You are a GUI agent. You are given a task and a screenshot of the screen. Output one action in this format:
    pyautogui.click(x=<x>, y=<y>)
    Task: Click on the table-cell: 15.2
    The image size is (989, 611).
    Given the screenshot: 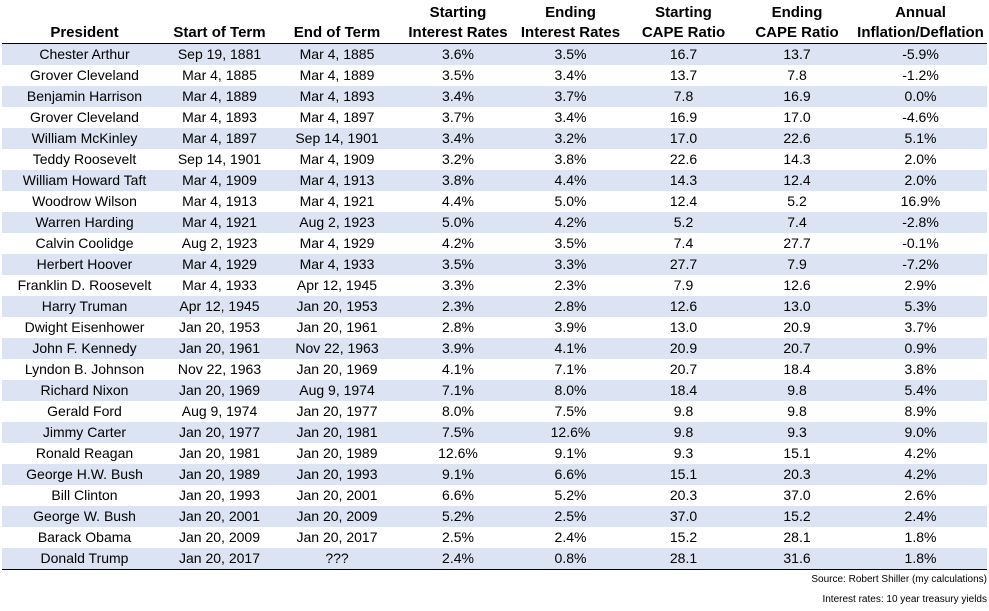 What is the action you would take?
    pyautogui.click(x=683, y=537)
    